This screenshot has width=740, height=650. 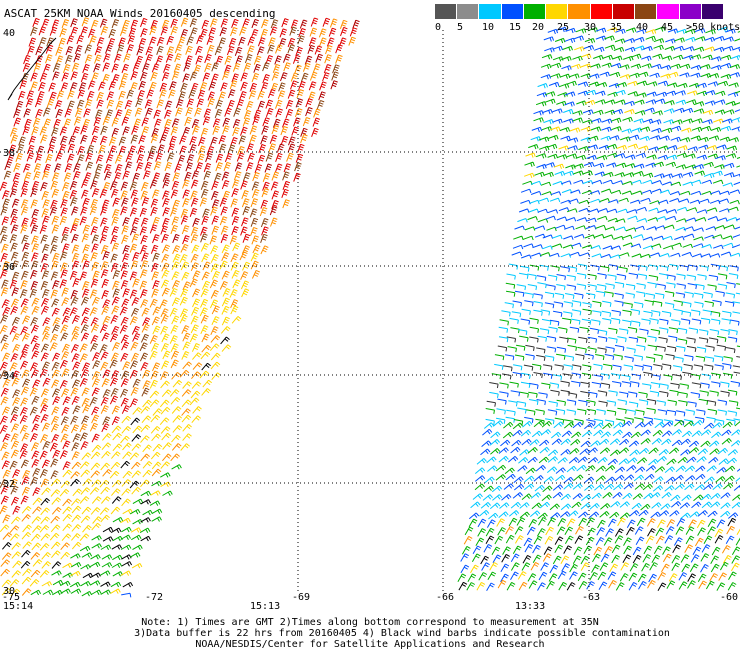 What do you see at coordinates (468, 11) in the screenshot?
I see `legend-swatch` at bounding box center [468, 11].